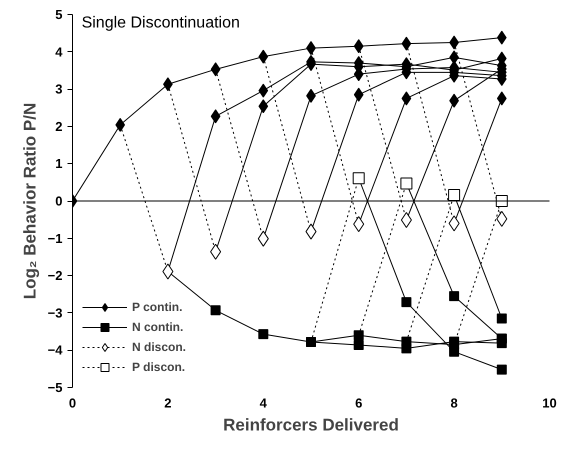 This screenshot has width=571, height=457. What do you see at coordinates (55, 276) in the screenshot?
I see `y-tick-label: −2` at bounding box center [55, 276].